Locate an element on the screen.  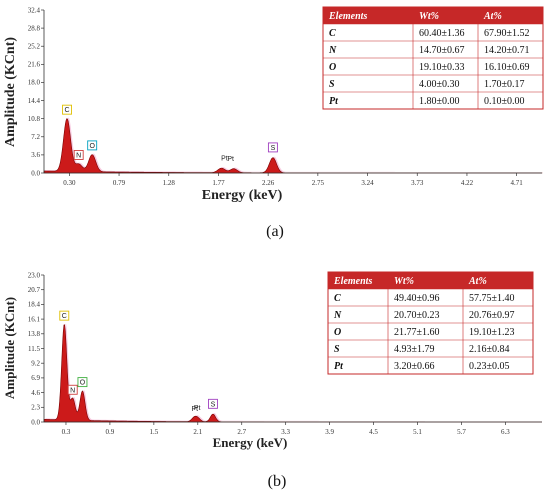
table-value-cell: 4.00±0.30 is located at coordinates (439, 84).